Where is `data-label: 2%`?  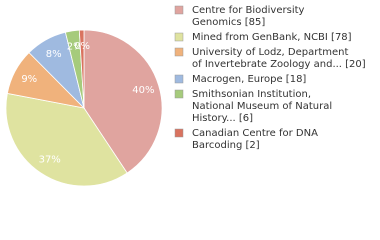
data-label: 2% is located at coordinates (75, 47).